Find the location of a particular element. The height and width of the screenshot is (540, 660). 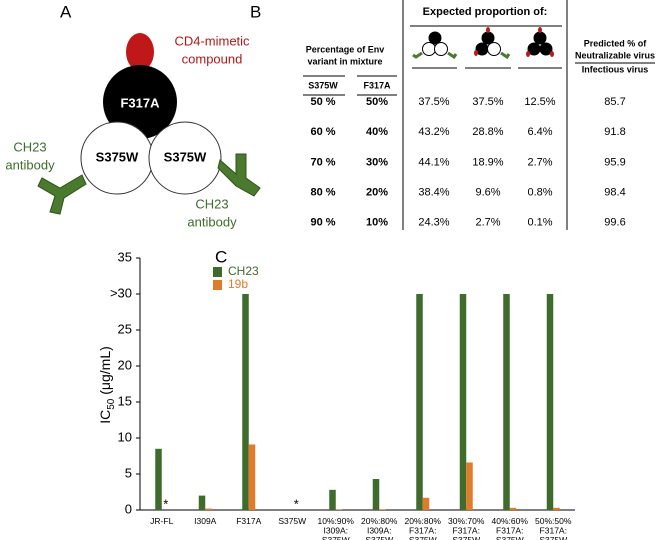

table-cell: 90 % is located at coordinates (322, 223).